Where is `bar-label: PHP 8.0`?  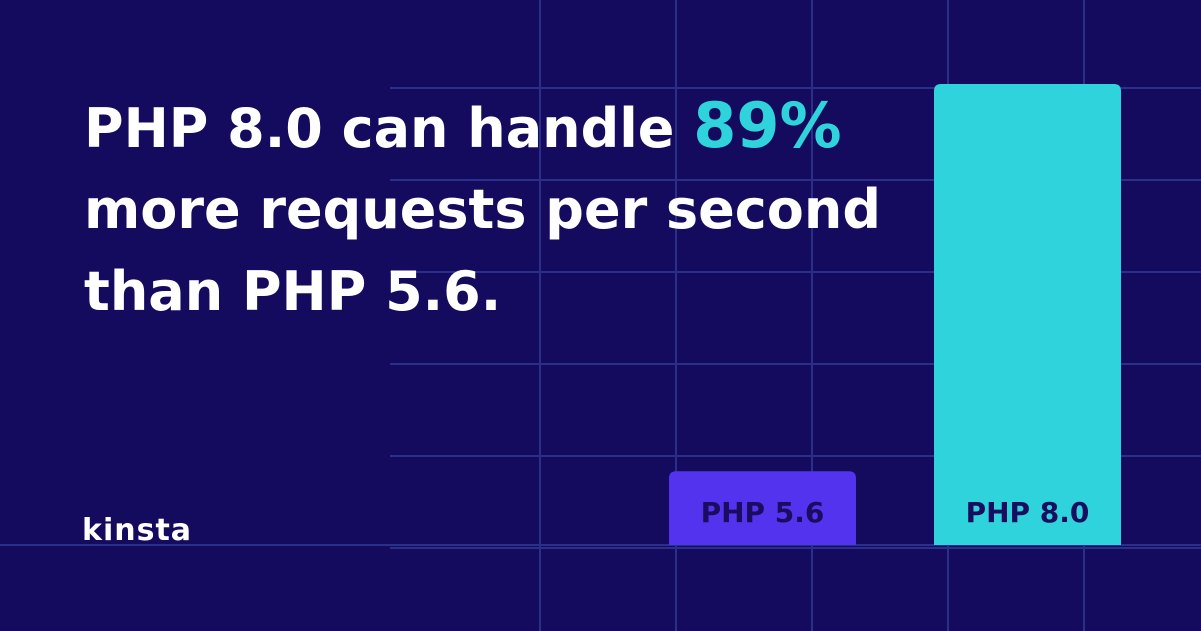 bar-label: PHP 8.0 is located at coordinates (1028, 512).